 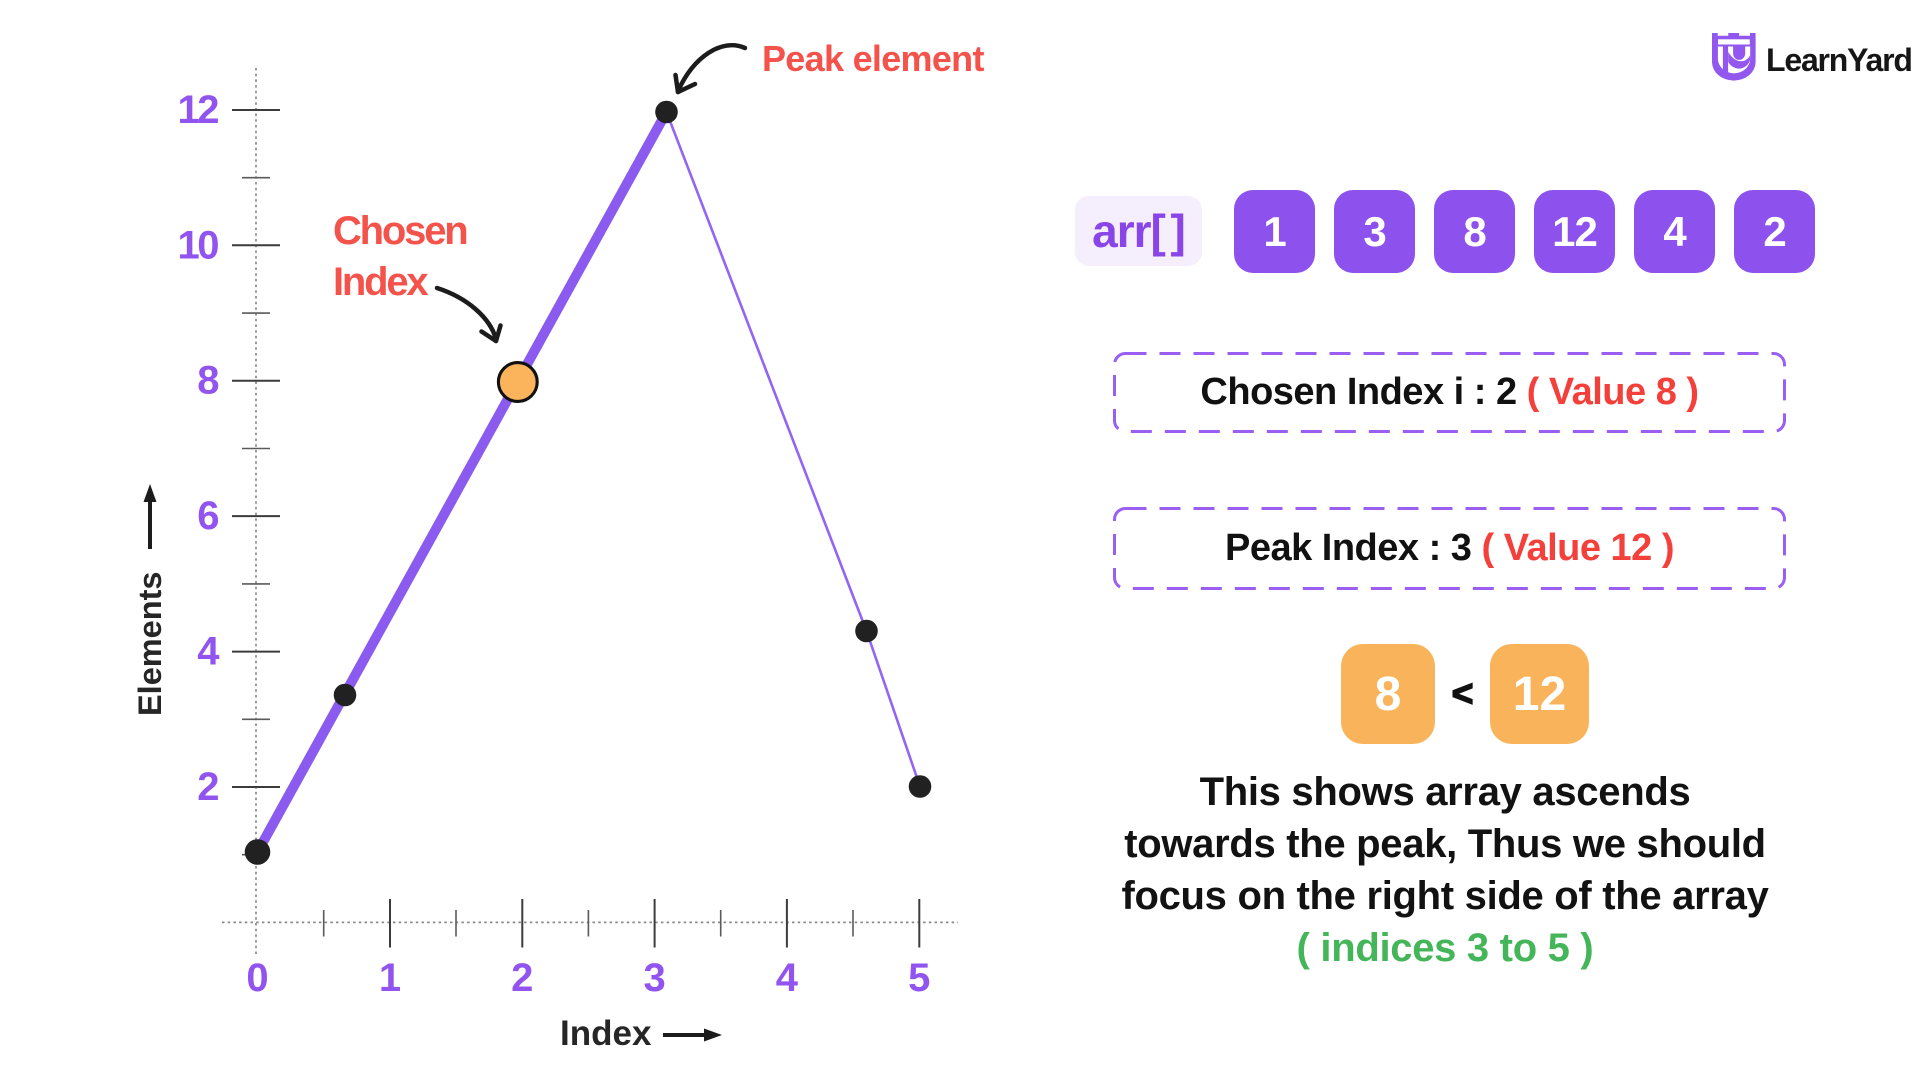 I want to click on svg-text: Peak element, so click(x=873, y=58).